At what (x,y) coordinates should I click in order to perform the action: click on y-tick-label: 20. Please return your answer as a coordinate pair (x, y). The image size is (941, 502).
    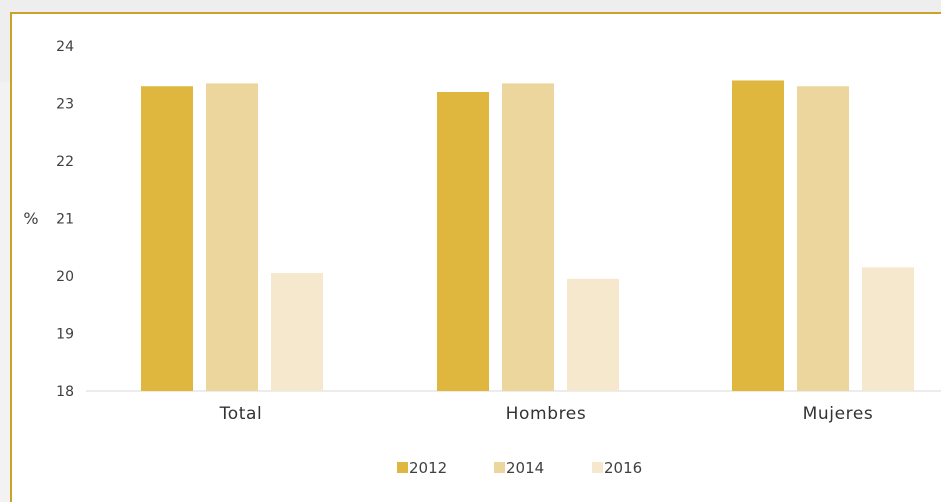
    Looking at the image, I should click on (65, 277).